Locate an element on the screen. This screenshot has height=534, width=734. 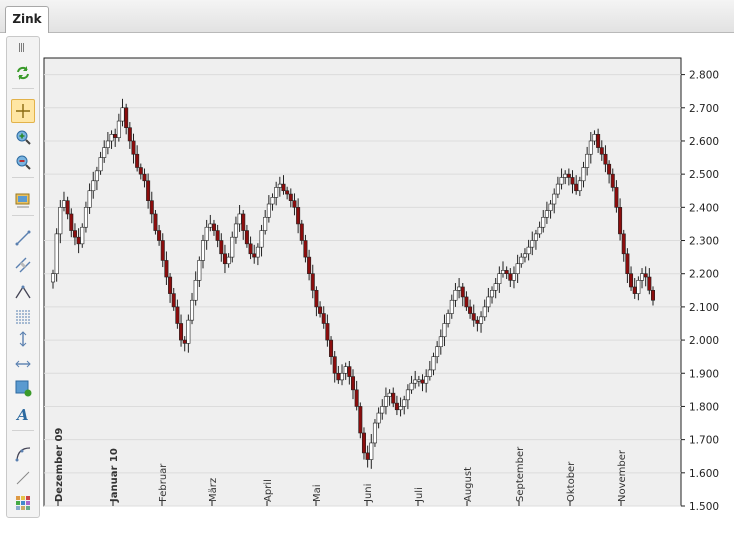
text-tool-button: A is located at coordinates (23, 414).